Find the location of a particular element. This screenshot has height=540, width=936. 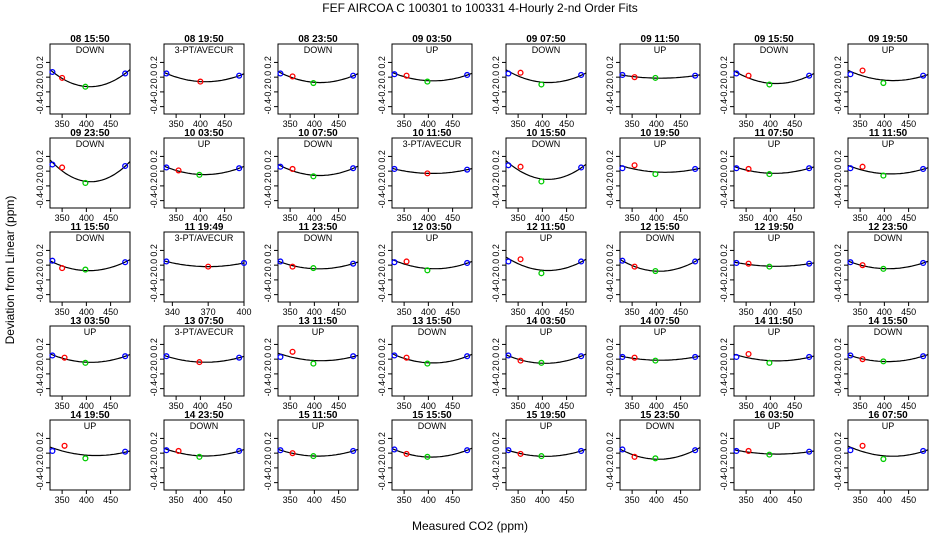

panel-mode: DOWN is located at coordinates (90, 144).